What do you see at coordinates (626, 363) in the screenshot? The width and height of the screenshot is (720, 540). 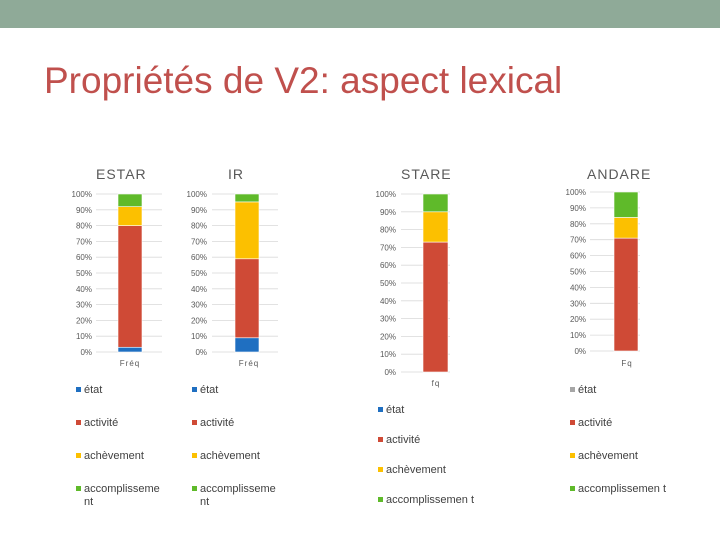 I see `x-category-label: Fq` at bounding box center [626, 363].